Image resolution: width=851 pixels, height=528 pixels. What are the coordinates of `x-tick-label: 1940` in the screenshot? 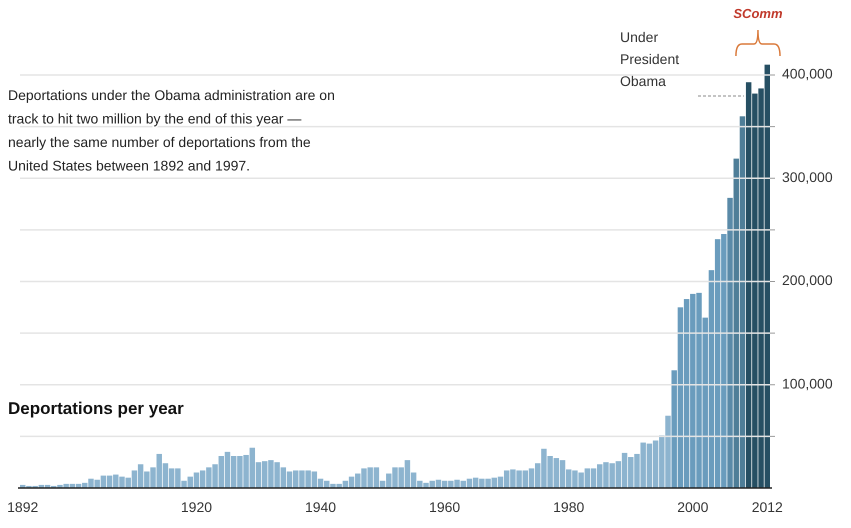 It's located at (320, 507).